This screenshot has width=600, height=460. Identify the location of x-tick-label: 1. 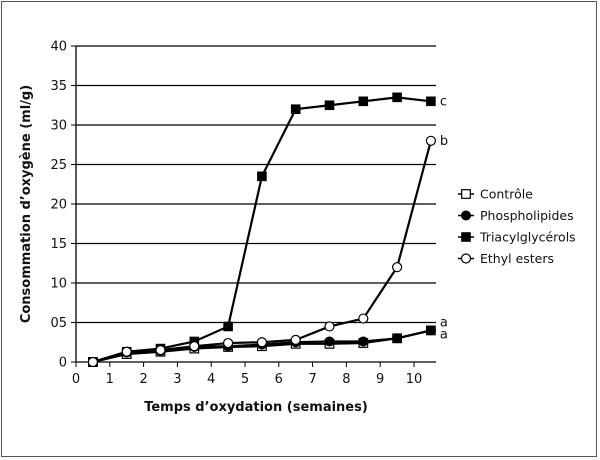
(110, 379).